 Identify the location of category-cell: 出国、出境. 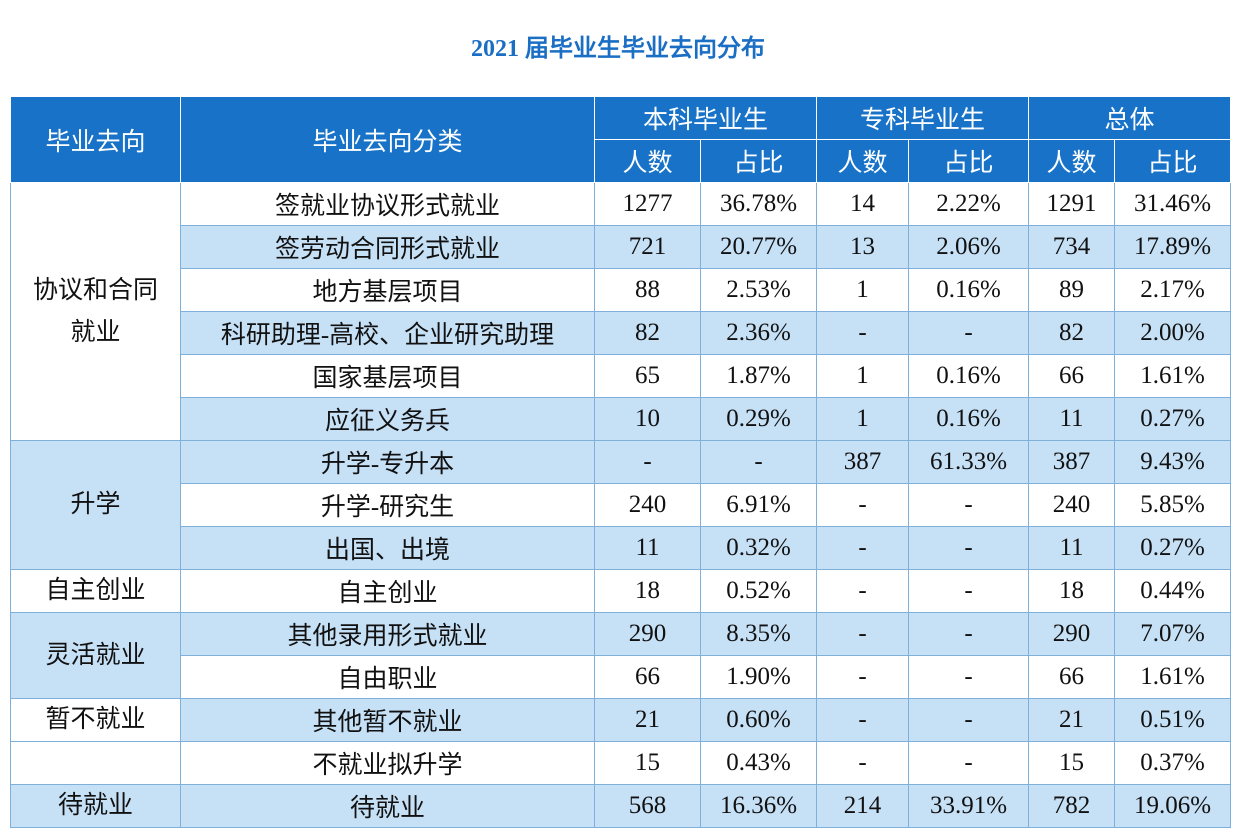
(387, 548).